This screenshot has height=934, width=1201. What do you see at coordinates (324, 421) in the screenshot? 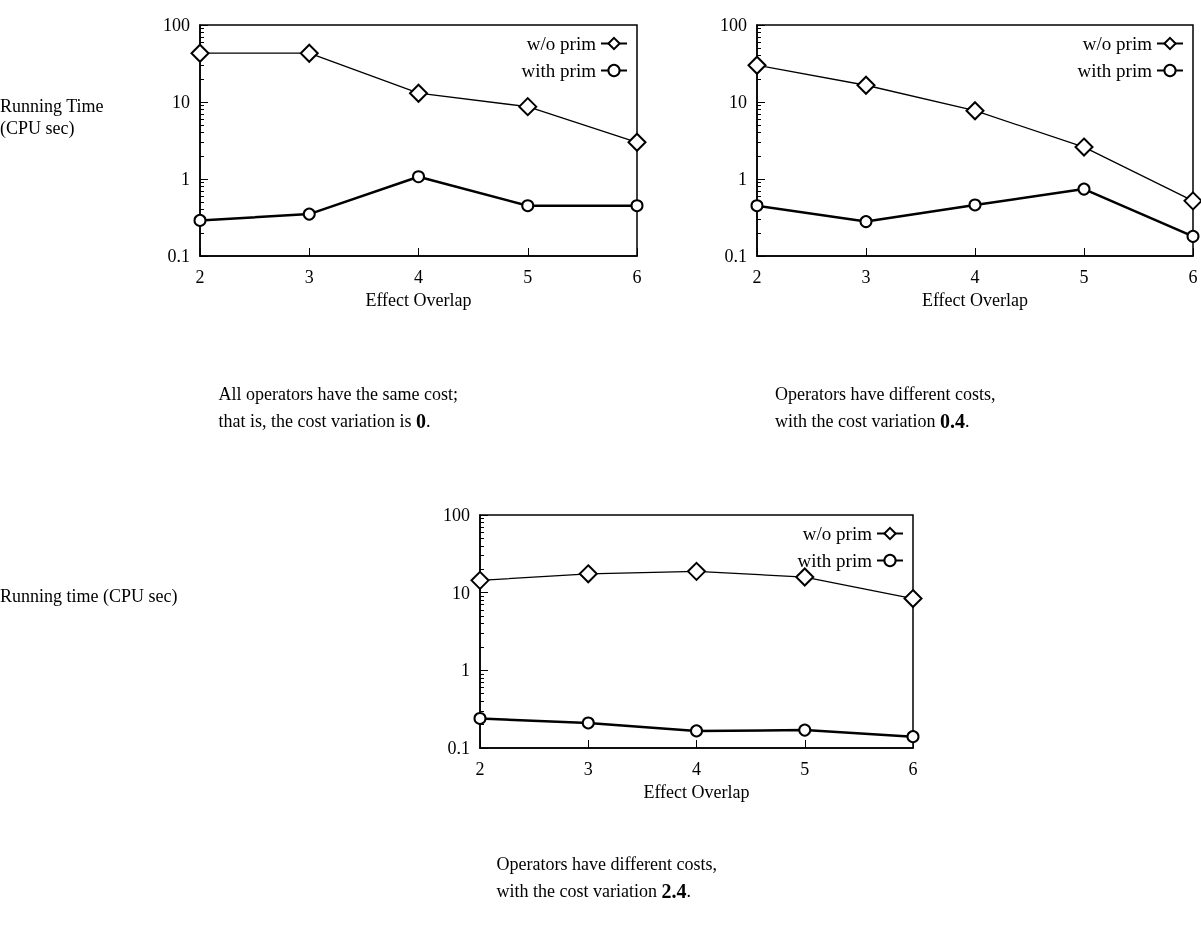
I see `text: that is, the cost variation is 0.` at bounding box center [324, 421].